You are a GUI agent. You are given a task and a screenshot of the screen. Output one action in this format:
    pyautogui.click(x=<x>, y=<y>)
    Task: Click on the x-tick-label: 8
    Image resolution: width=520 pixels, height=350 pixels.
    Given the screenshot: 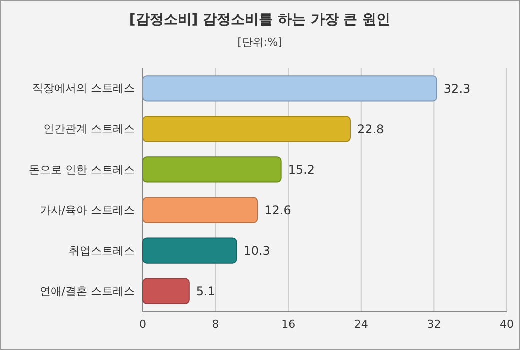 What is the action you would take?
    pyautogui.click(x=216, y=324)
    